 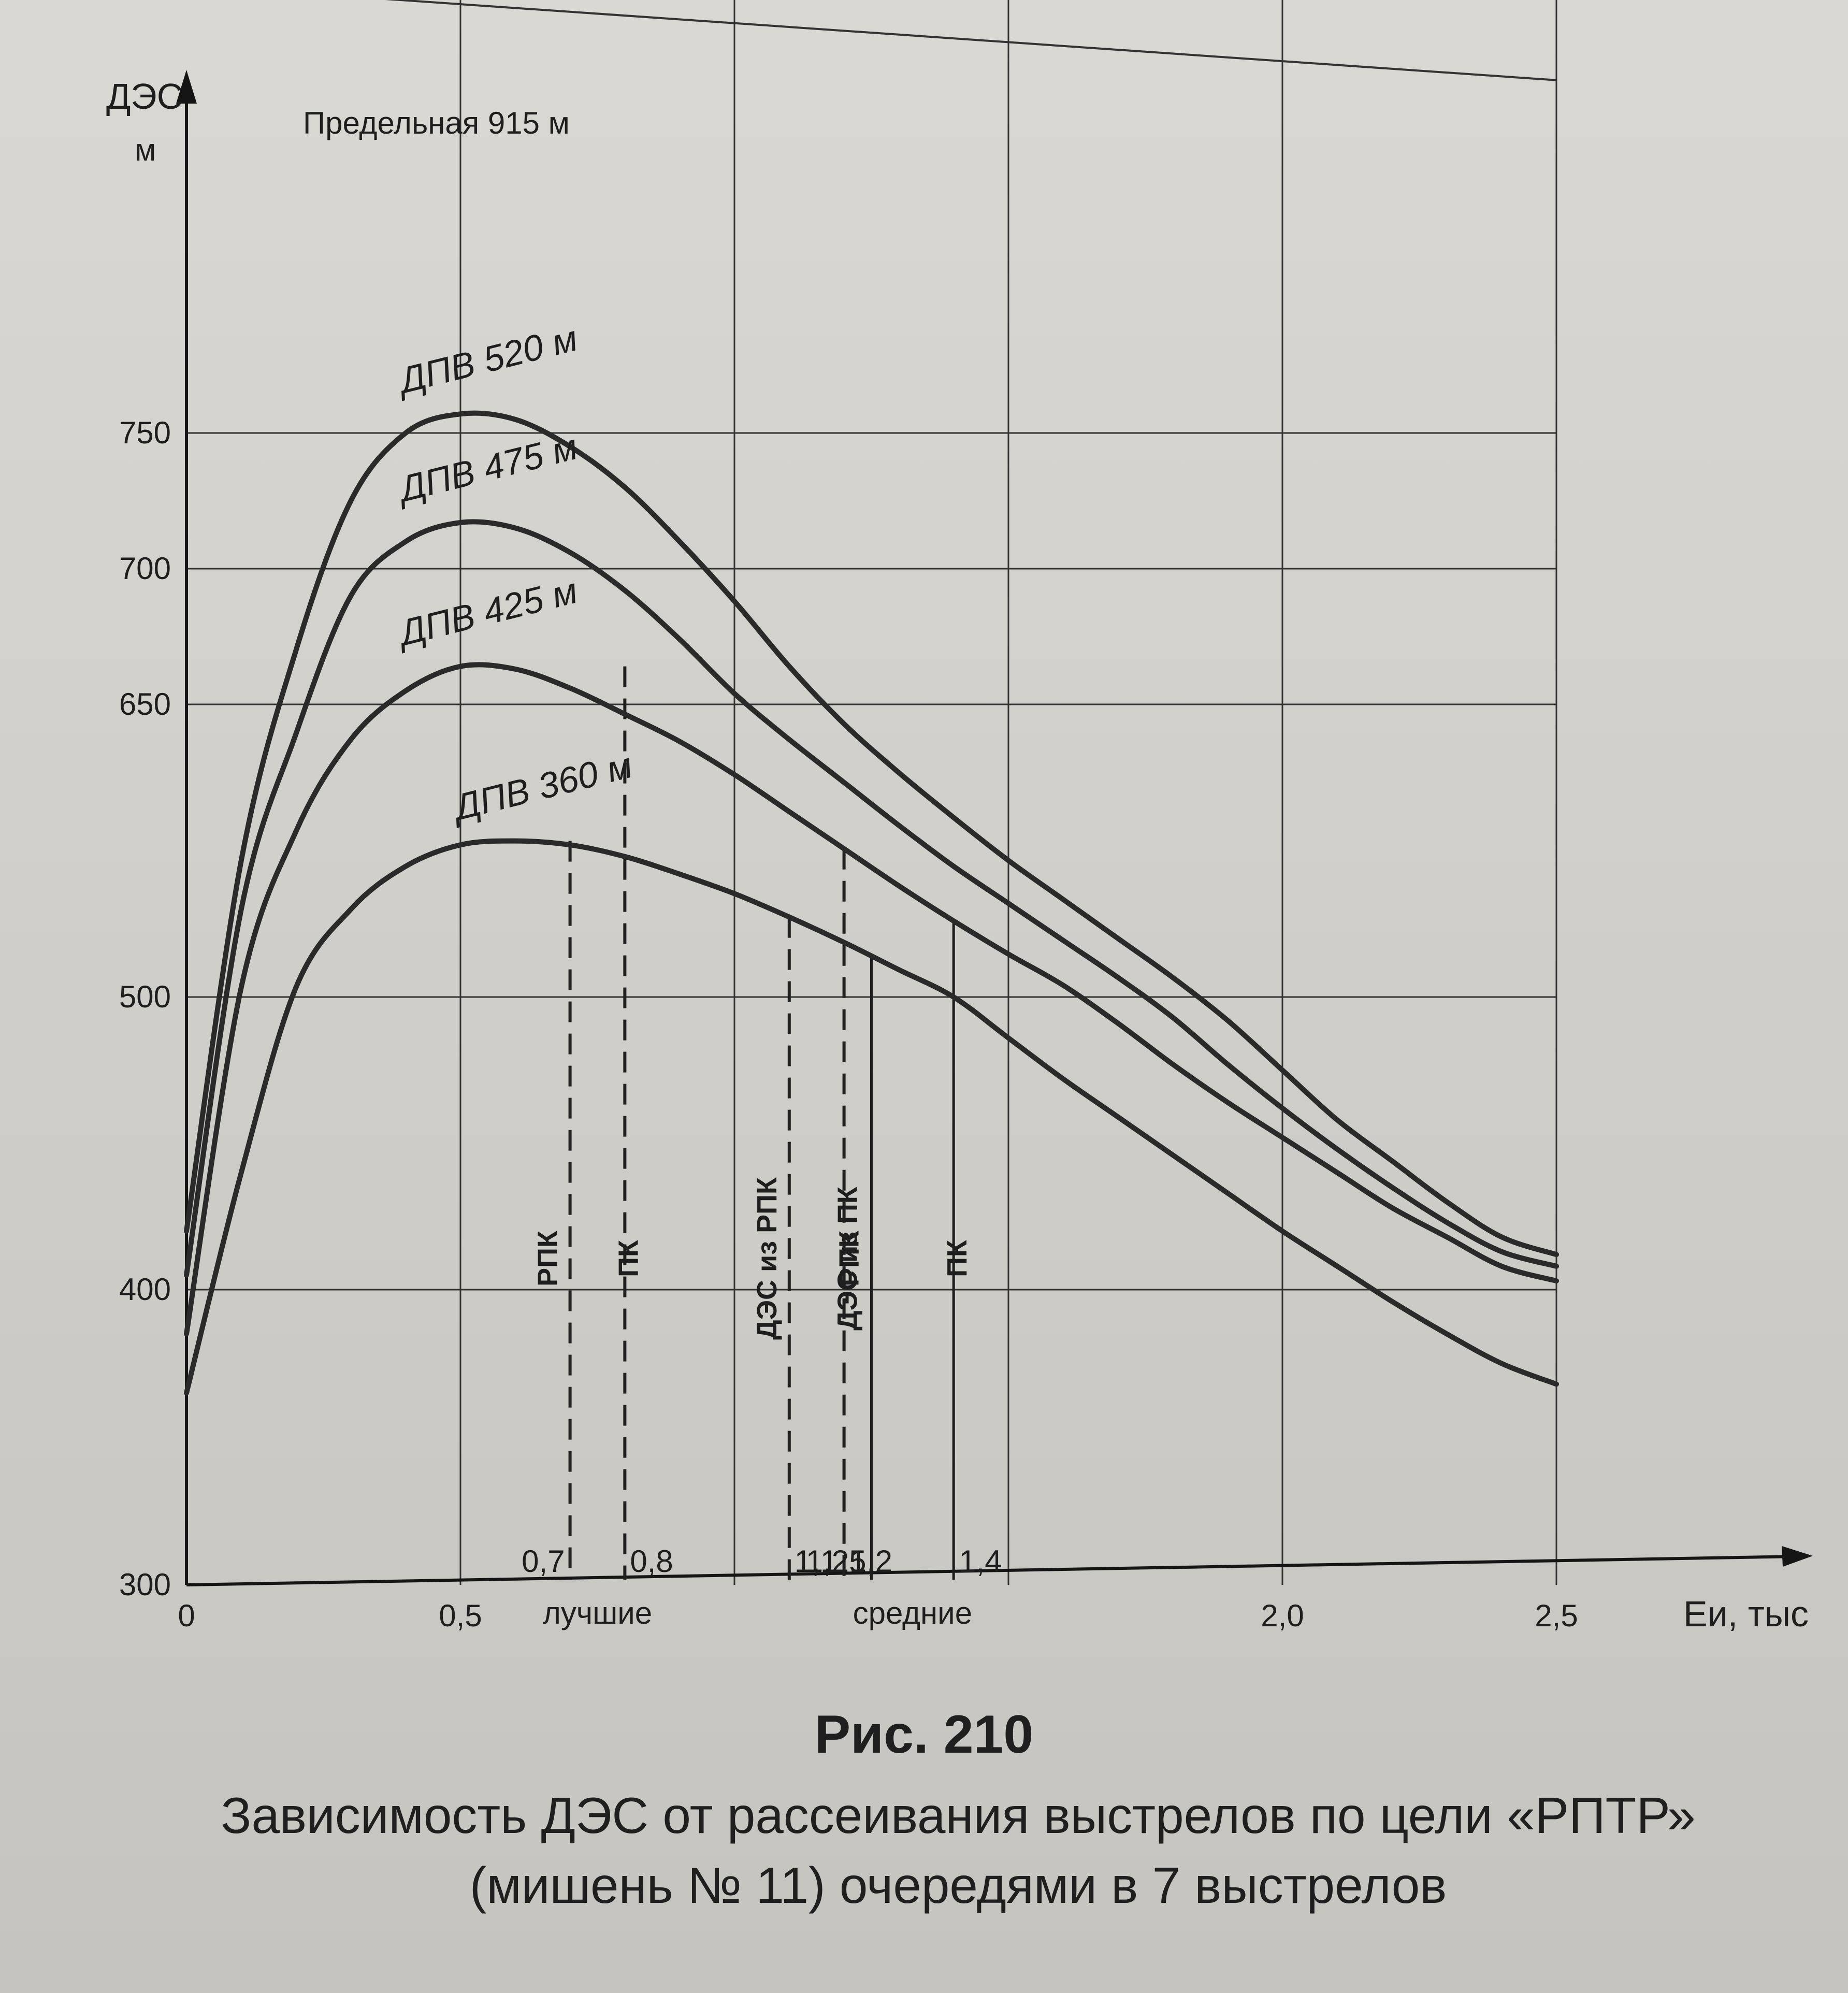 I want to click on y-axis-label: ДЭС, so click(x=144, y=96).